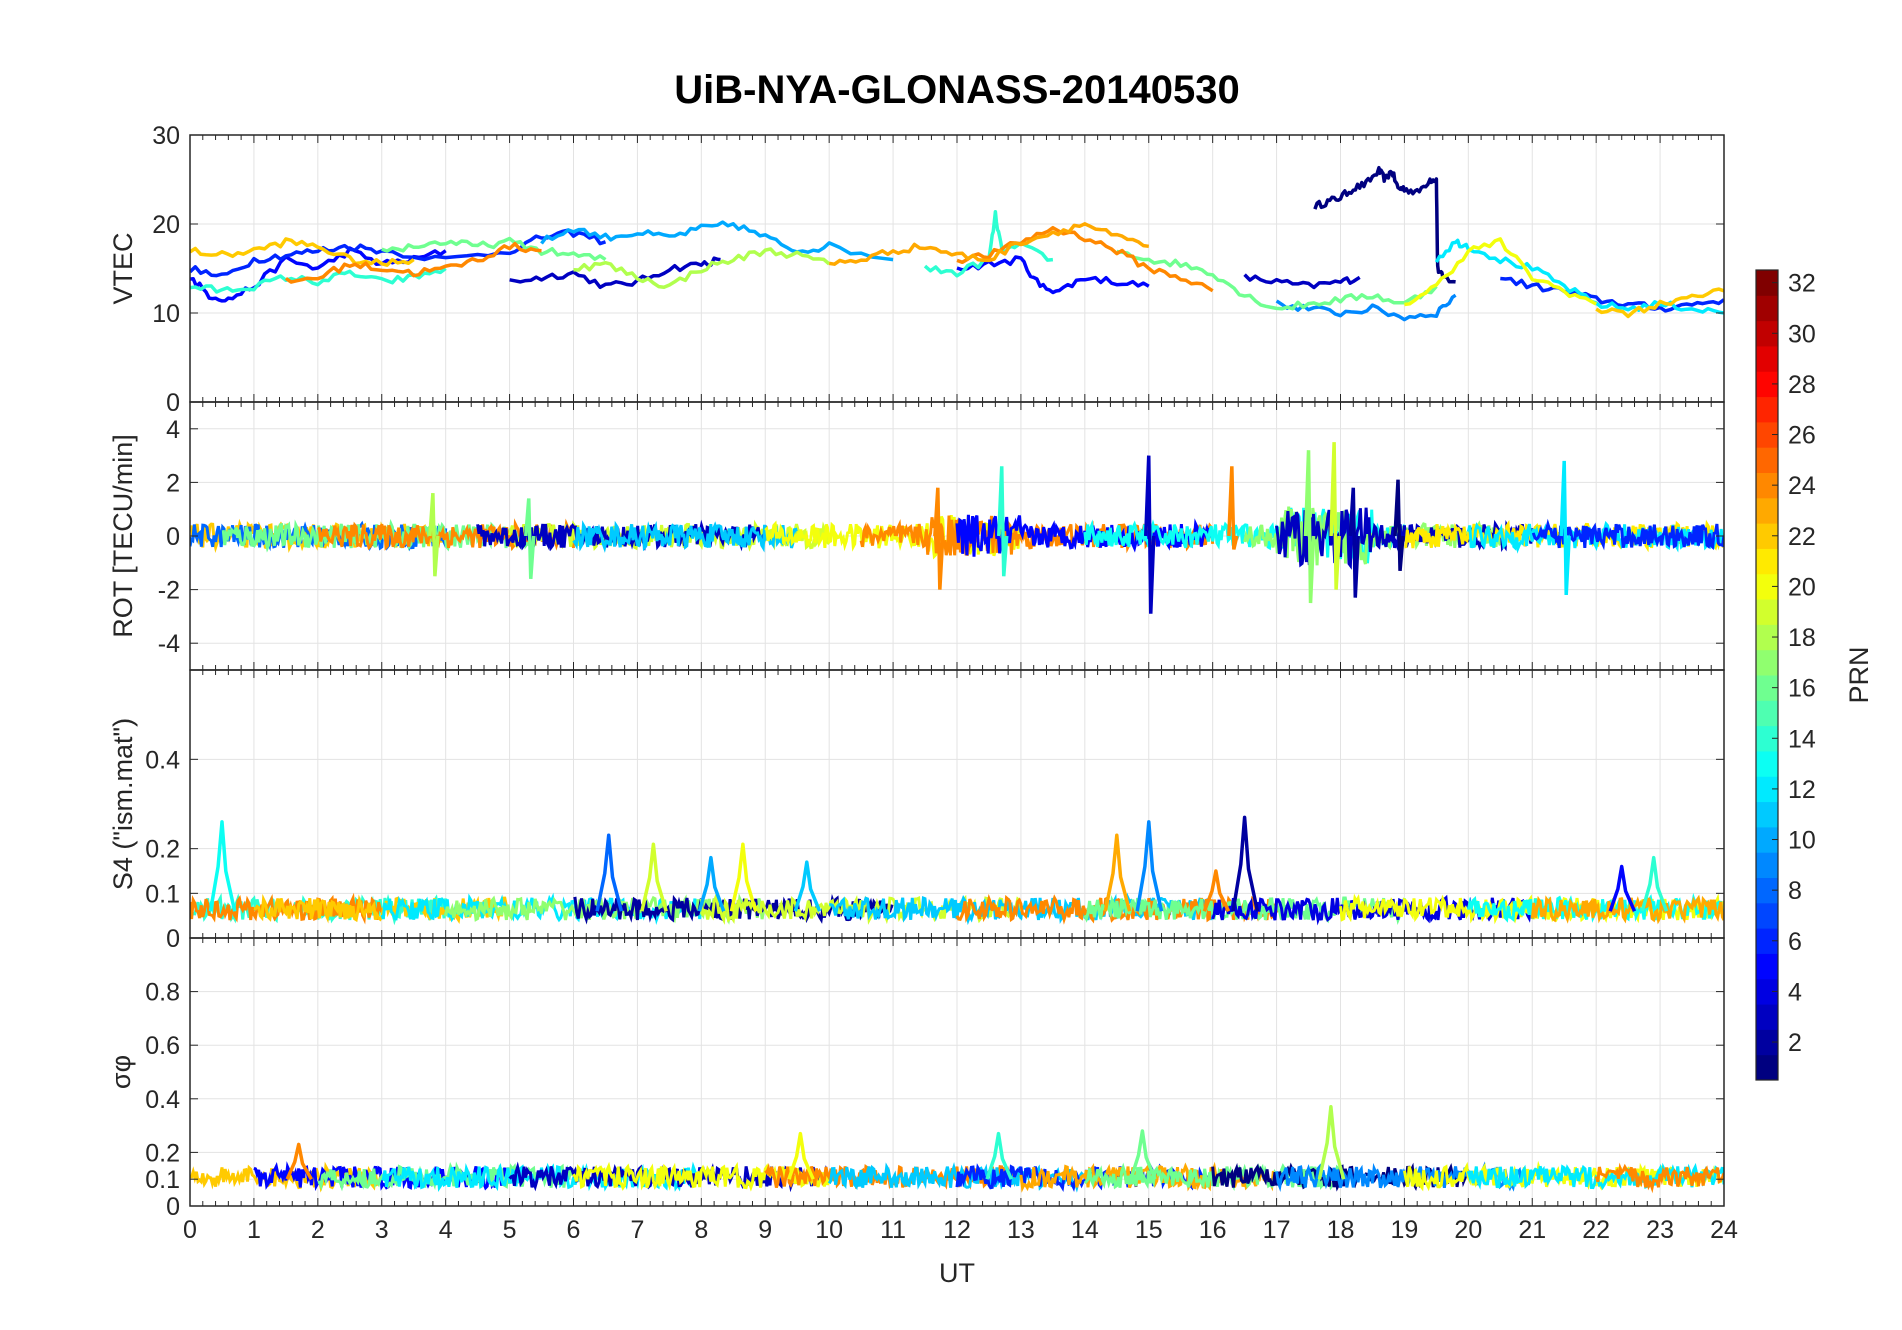  Describe the element at coordinates (957, 1230) in the screenshot. I see `x-tick-label: 12` at that location.